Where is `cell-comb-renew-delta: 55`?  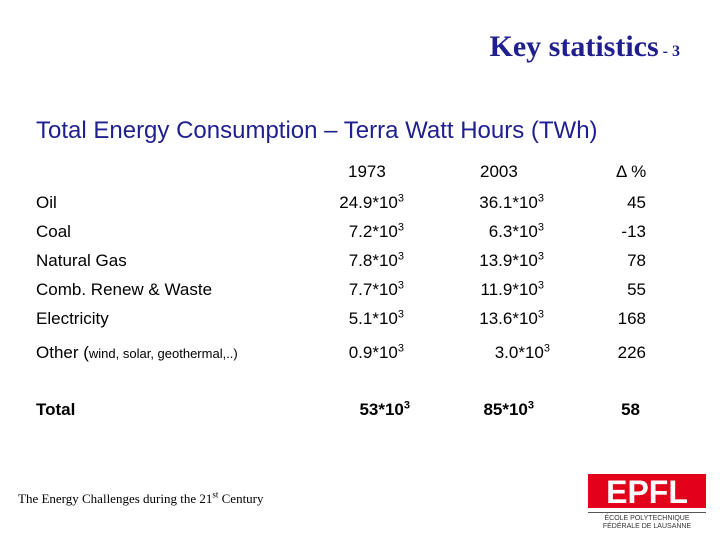 cell-comb-renew-delta: 55 is located at coordinates (636, 289).